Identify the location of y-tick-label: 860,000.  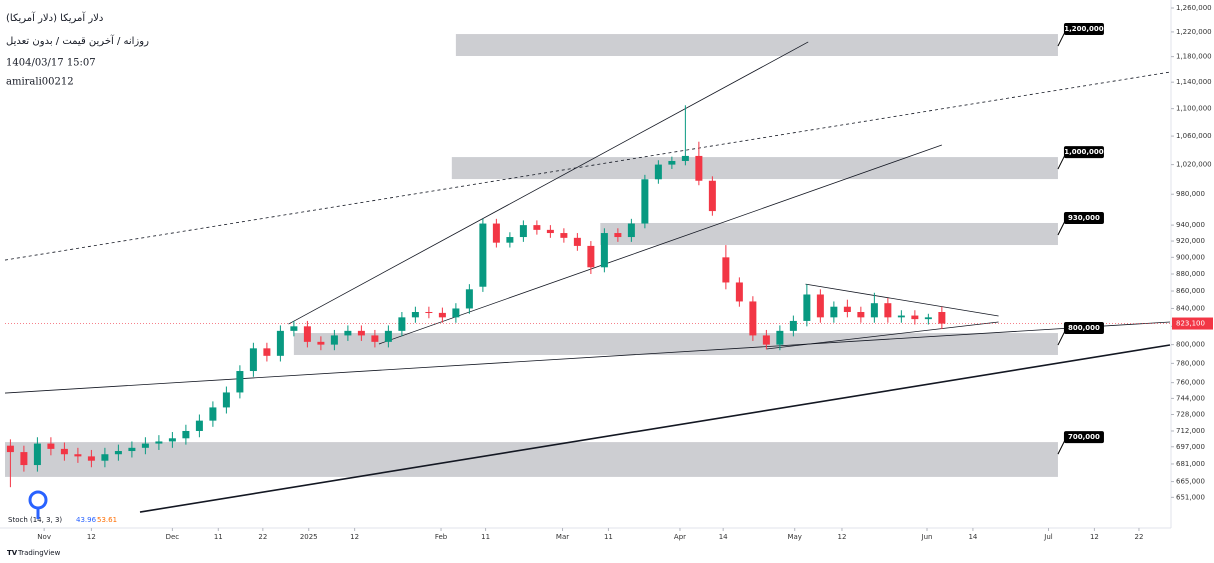
(1190, 291).